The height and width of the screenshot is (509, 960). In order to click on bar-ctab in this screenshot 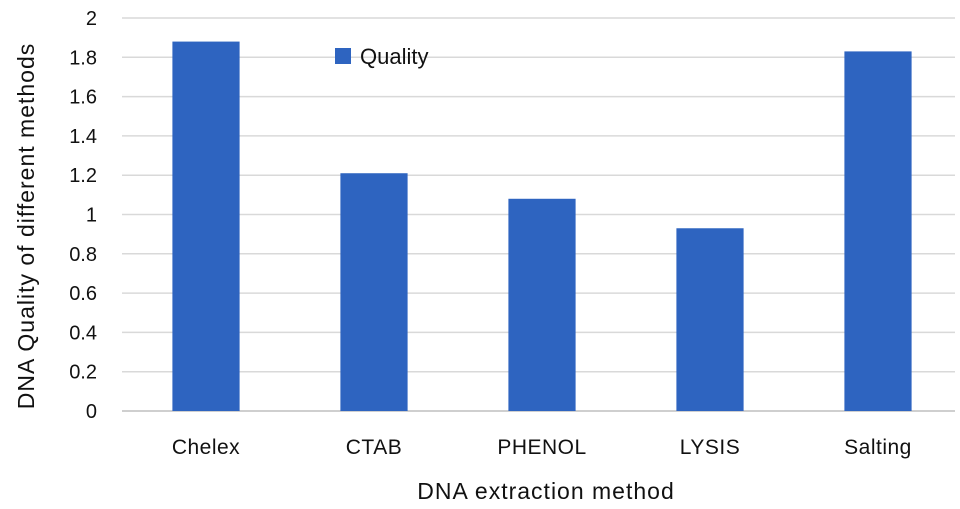, I will do `click(374, 292)`.